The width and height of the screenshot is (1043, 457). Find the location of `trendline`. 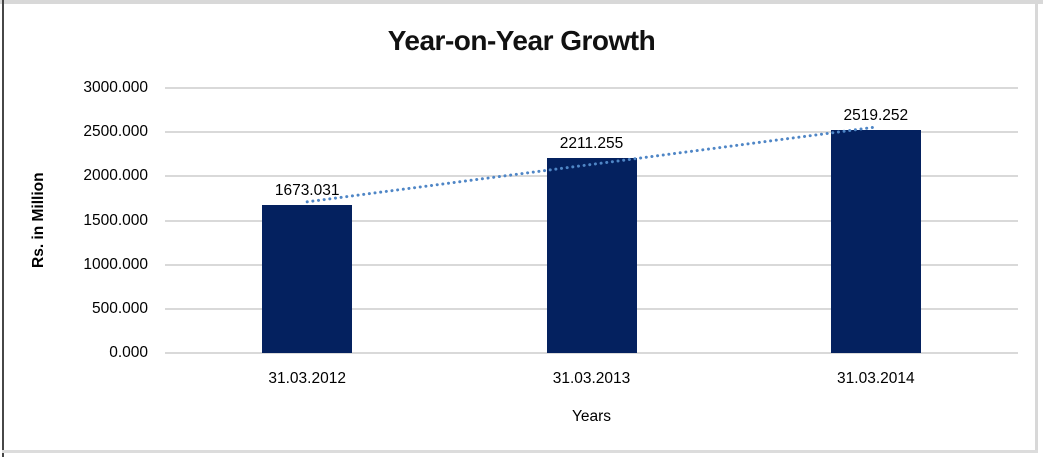

trendline is located at coordinates (591, 164).